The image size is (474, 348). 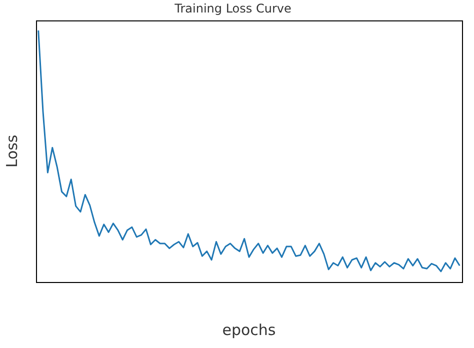 What do you see at coordinates (233, 8) in the screenshot?
I see `chart-title: Training Loss Curve` at bounding box center [233, 8].